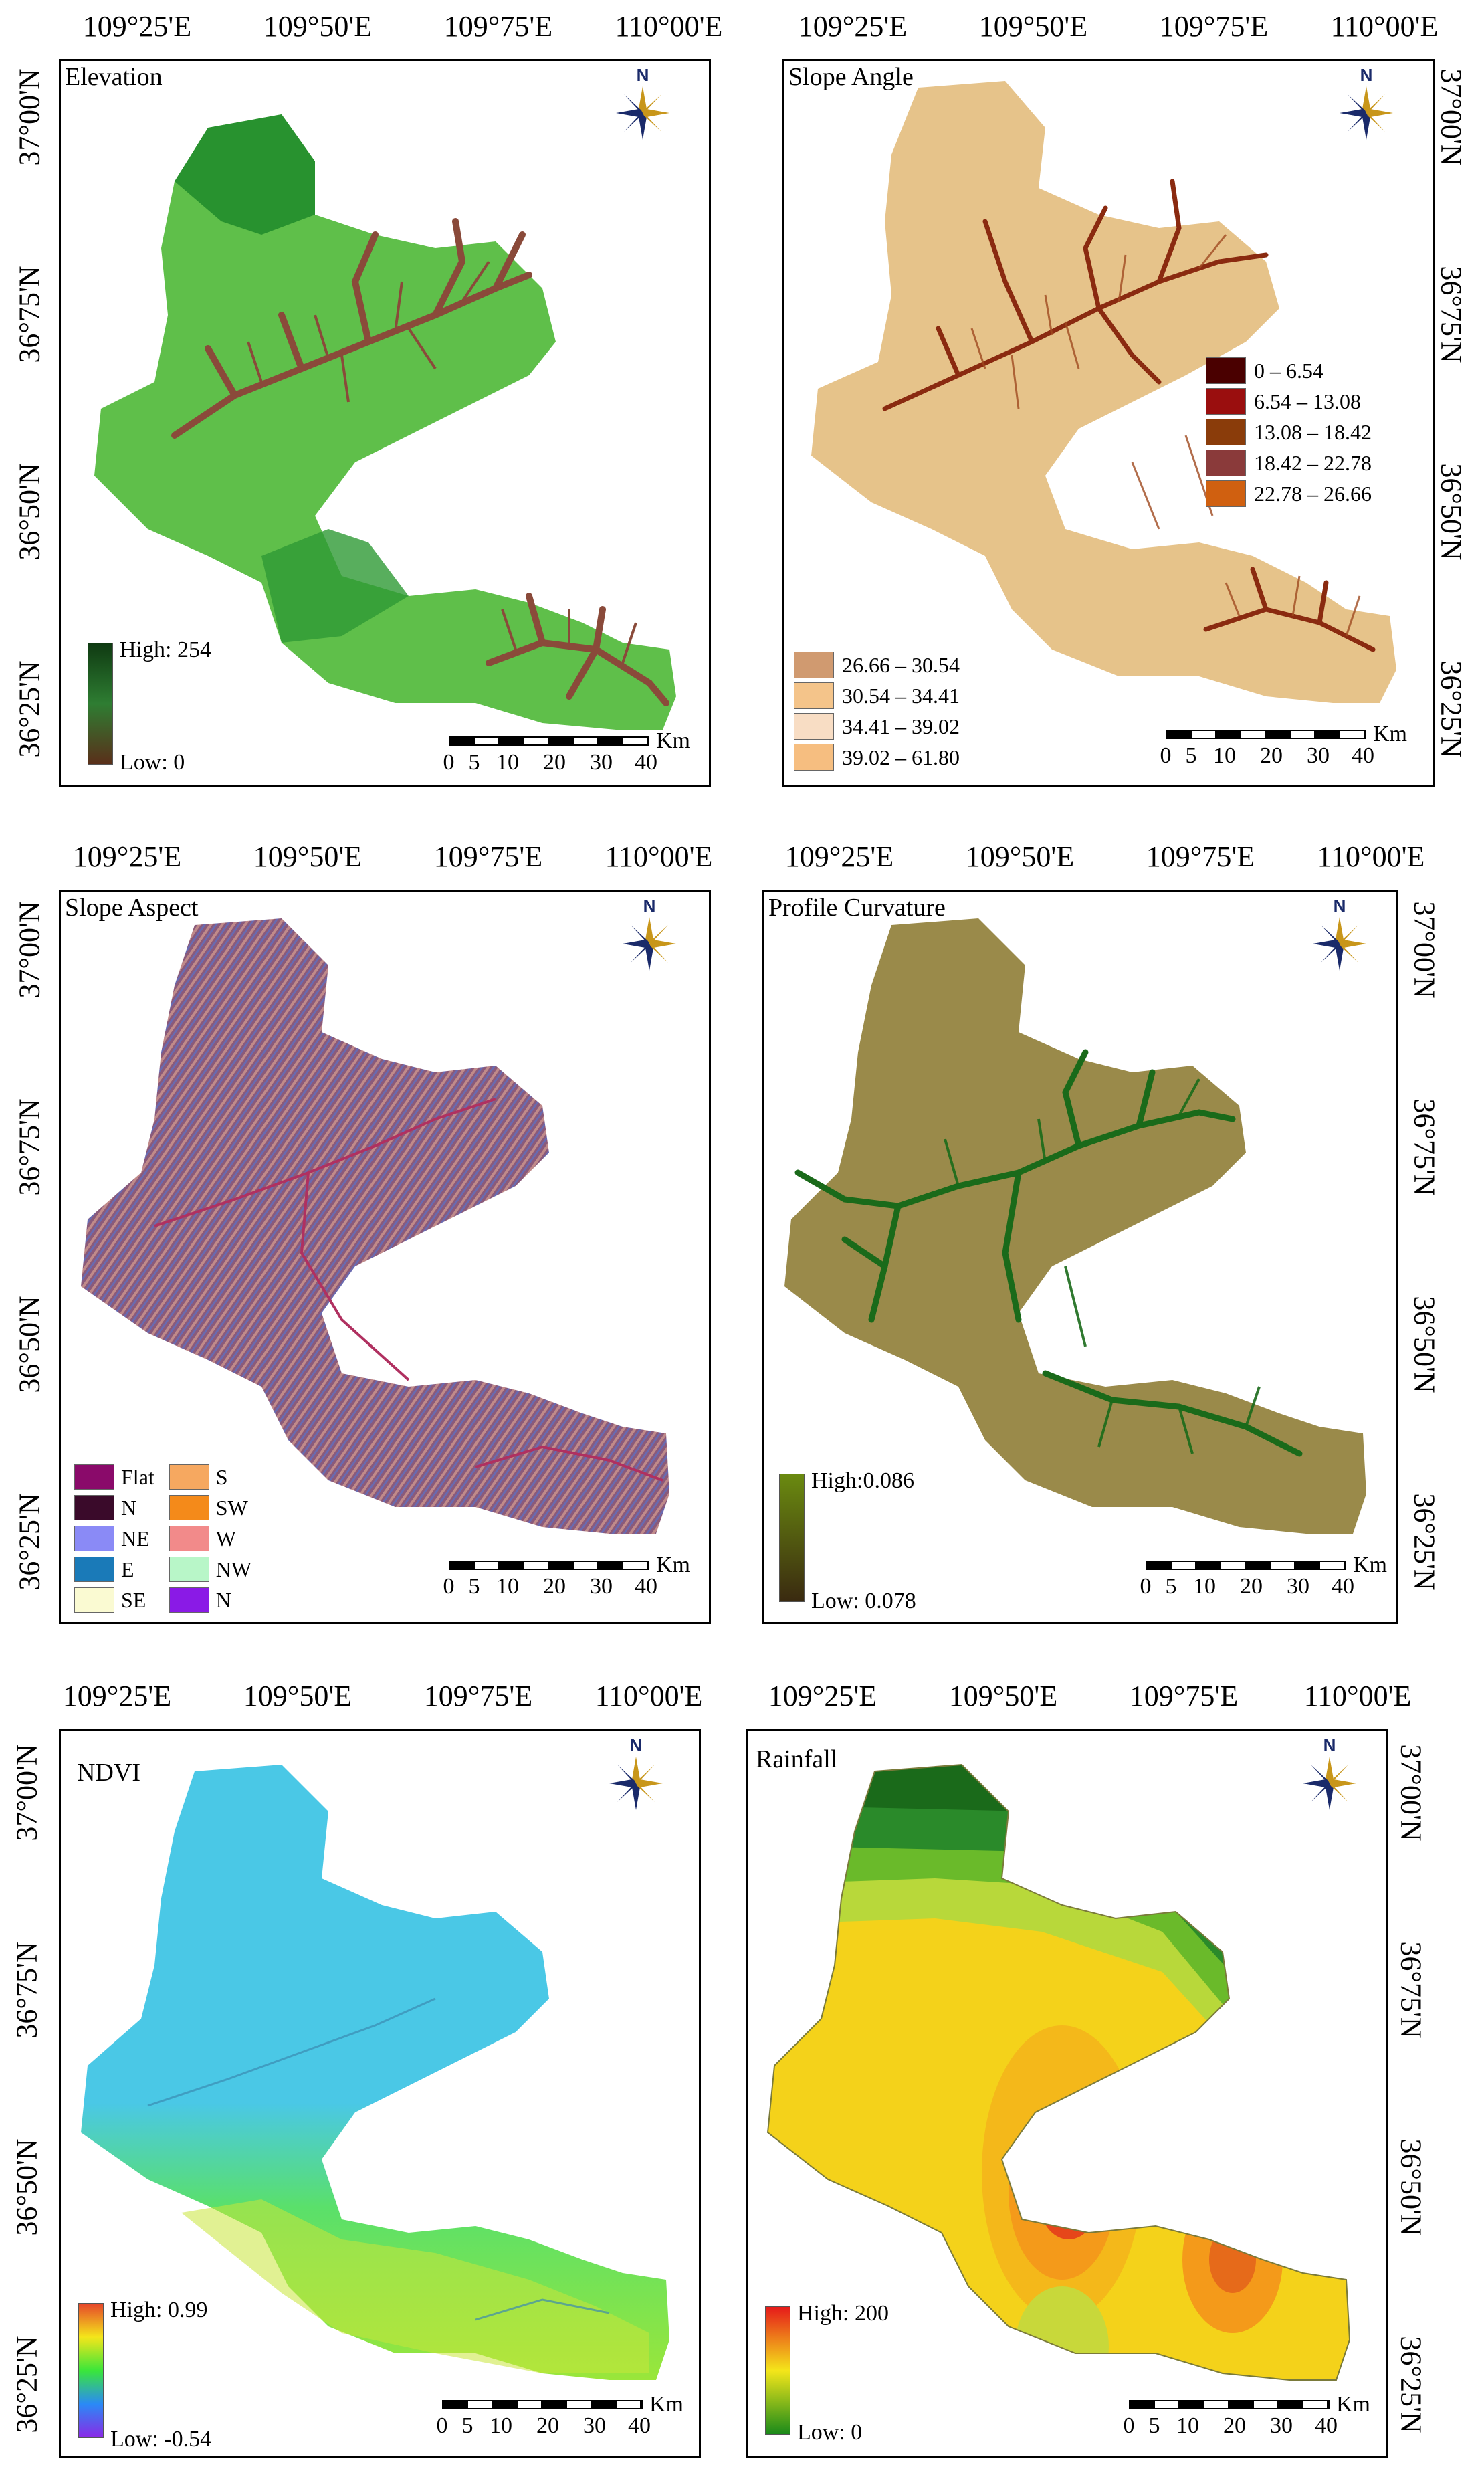 This screenshot has height=2491, width=1484. What do you see at coordinates (1289, 493) in the screenshot?
I see `legend-item: 22.78 – 26.66` at bounding box center [1289, 493].